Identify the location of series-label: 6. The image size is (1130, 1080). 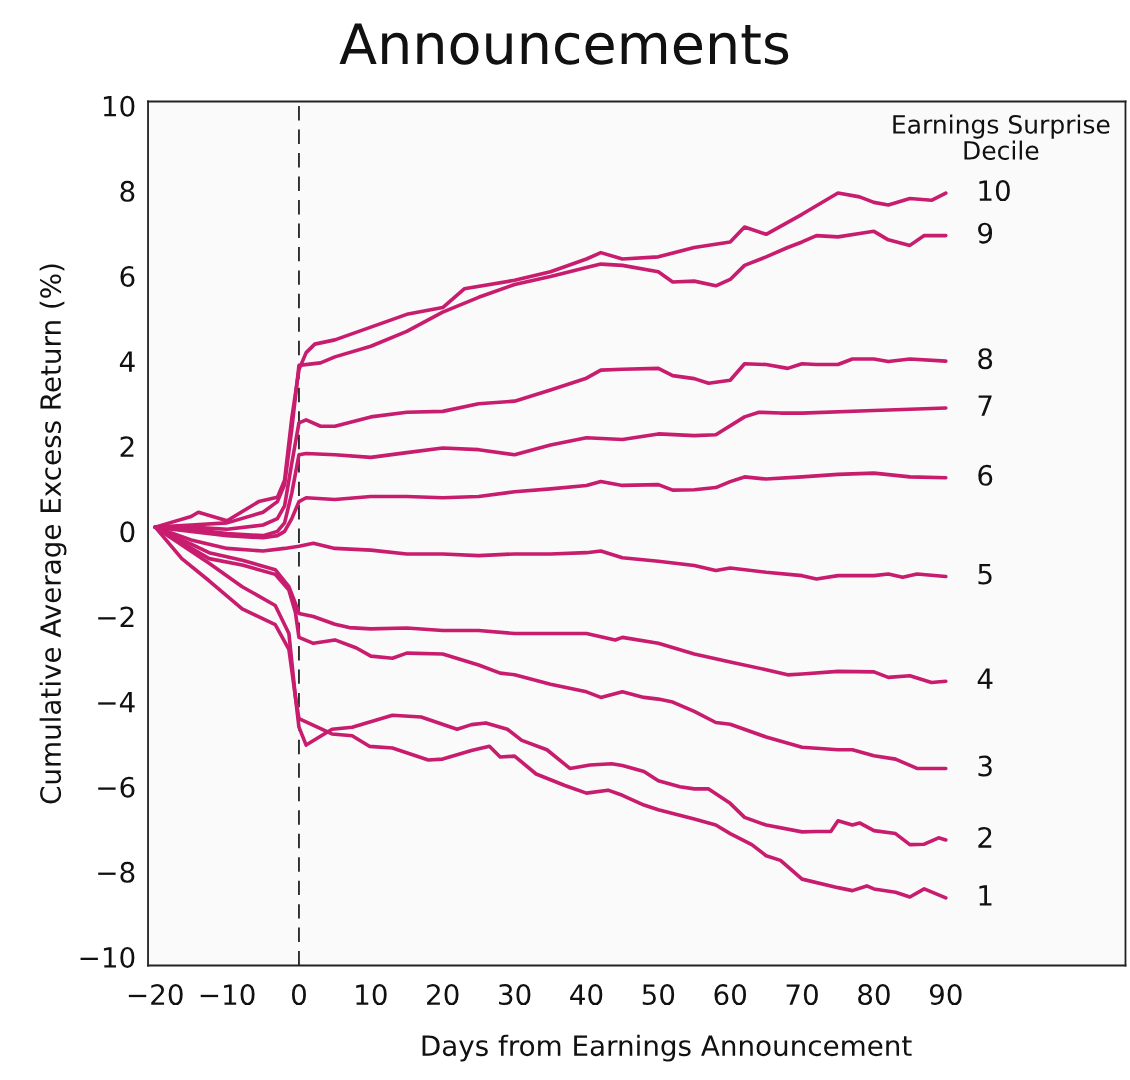
(985, 475).